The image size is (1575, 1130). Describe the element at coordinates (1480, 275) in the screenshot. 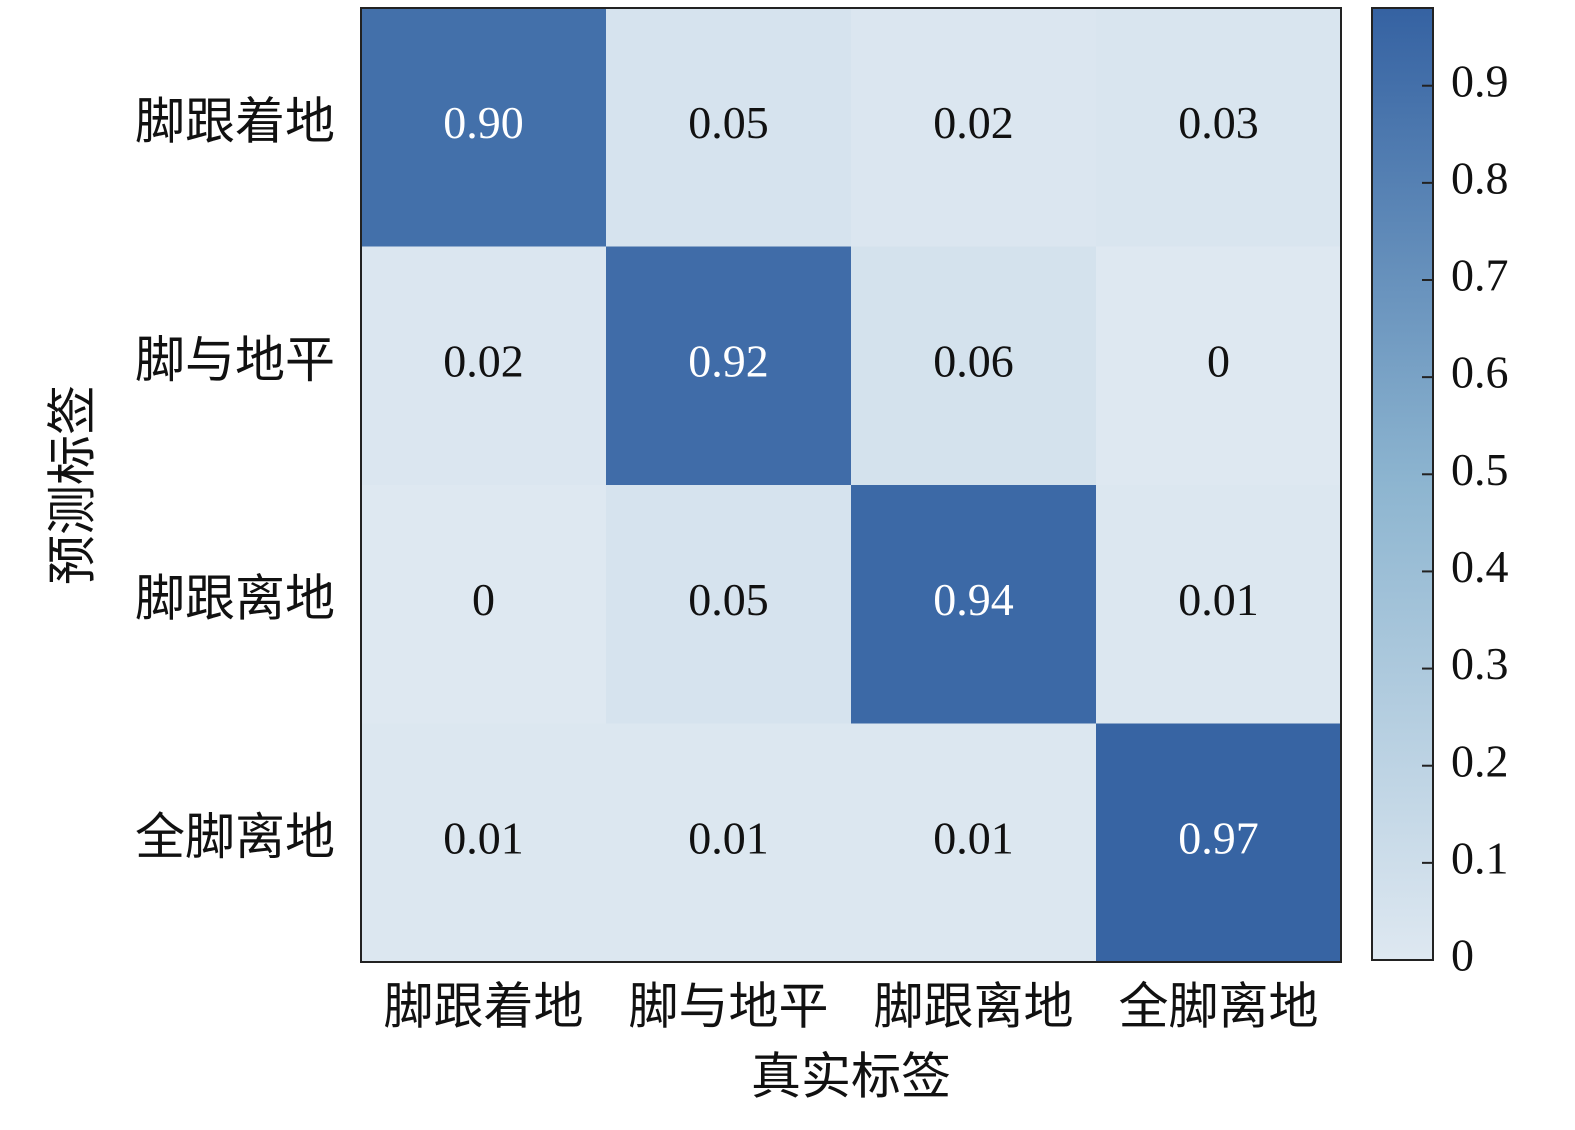

I see `colorbar-tick-label: 0.7` at that location.